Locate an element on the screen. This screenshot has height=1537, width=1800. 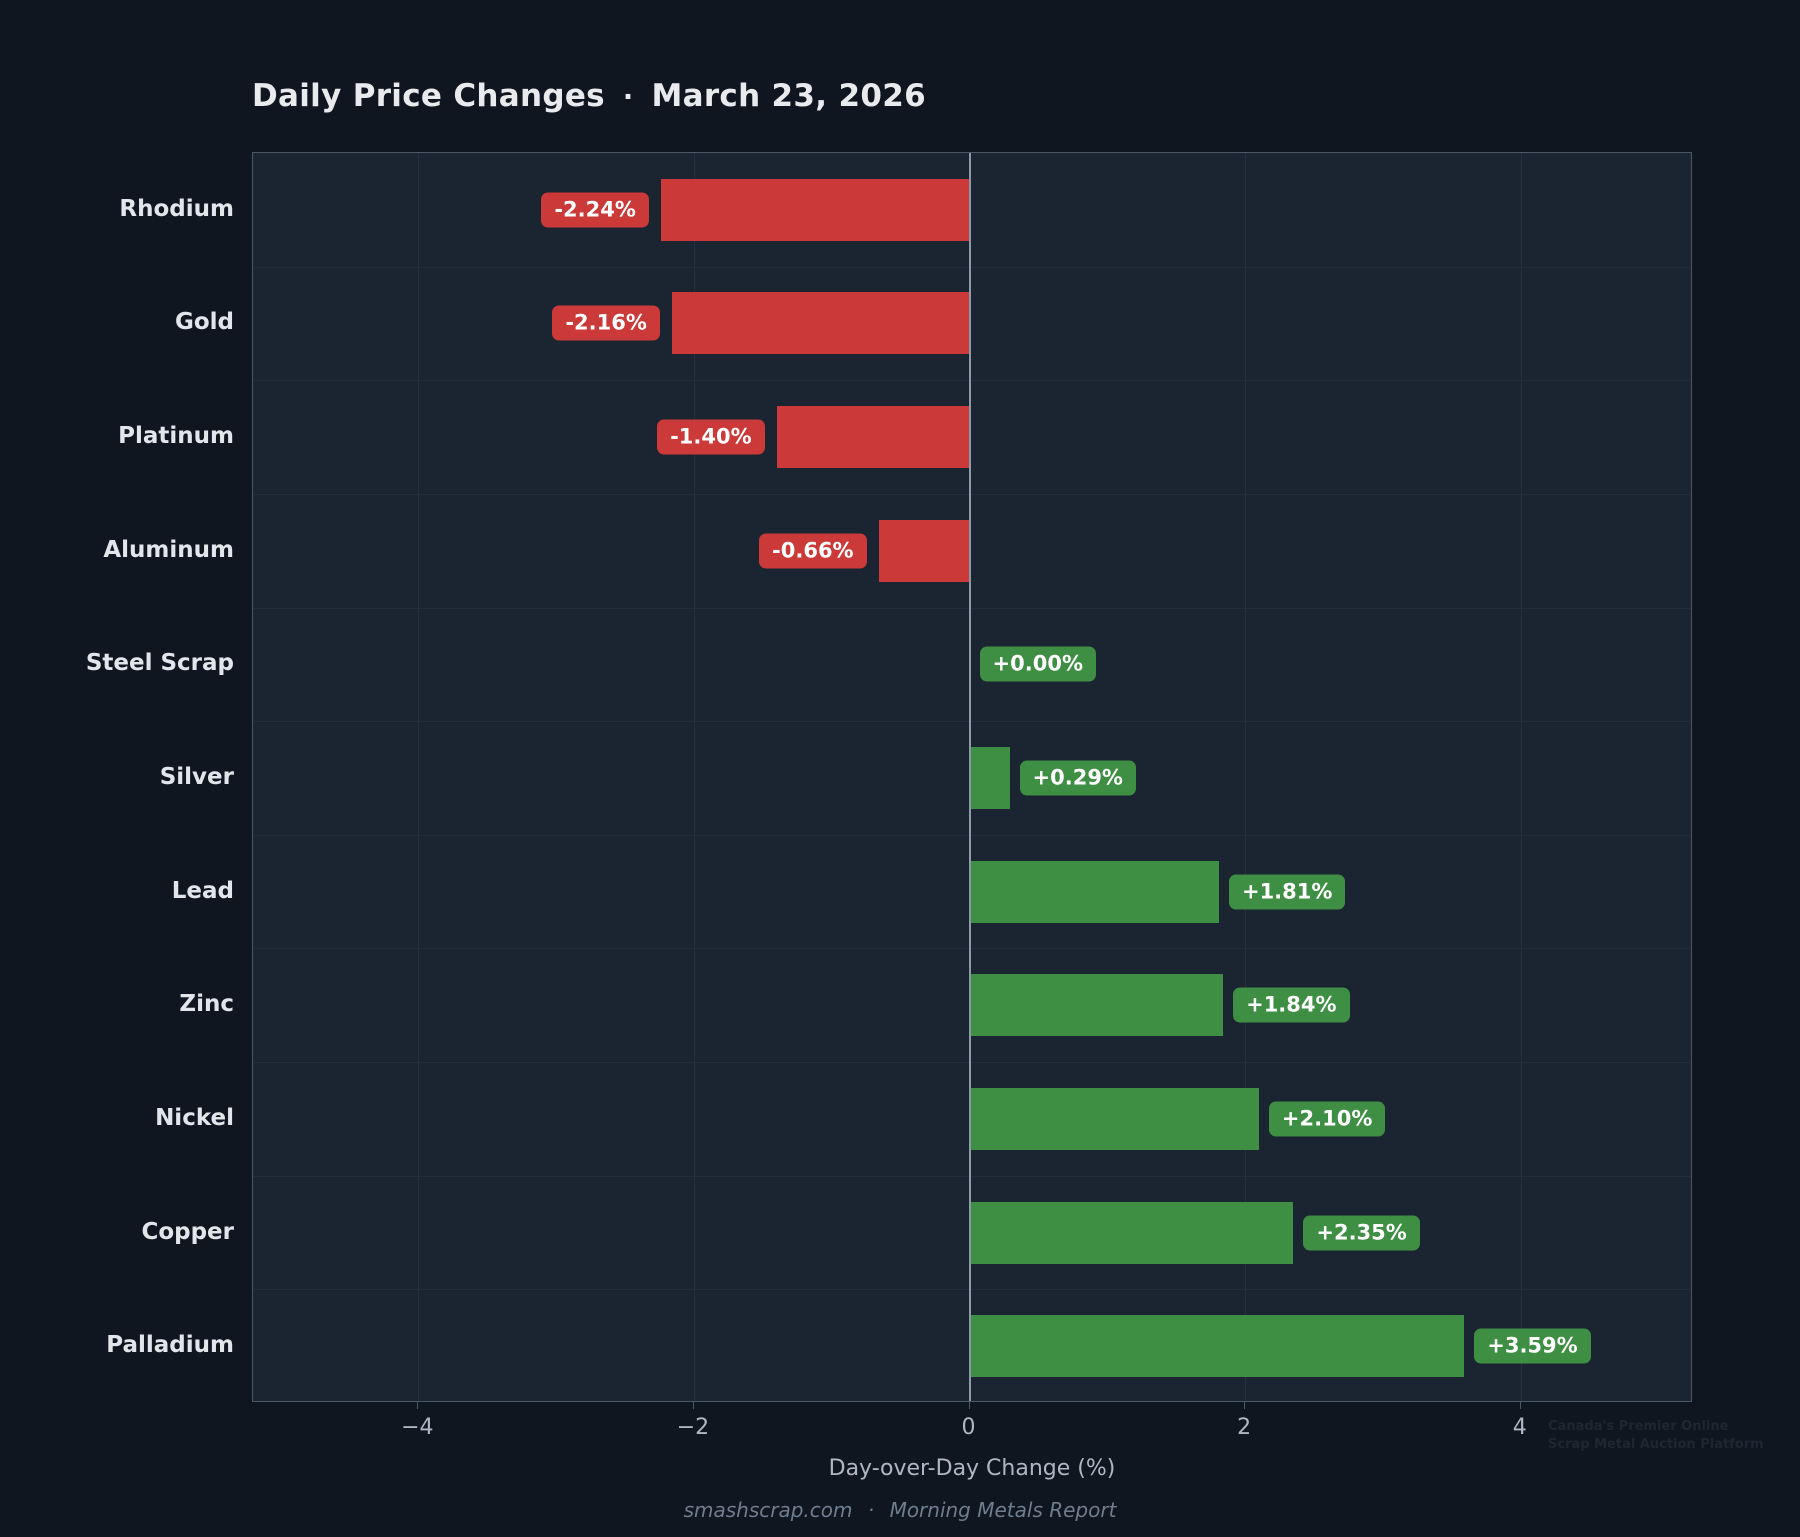
y-axis-label-aluminum: Aluminum is located at coordinates (168, 549).